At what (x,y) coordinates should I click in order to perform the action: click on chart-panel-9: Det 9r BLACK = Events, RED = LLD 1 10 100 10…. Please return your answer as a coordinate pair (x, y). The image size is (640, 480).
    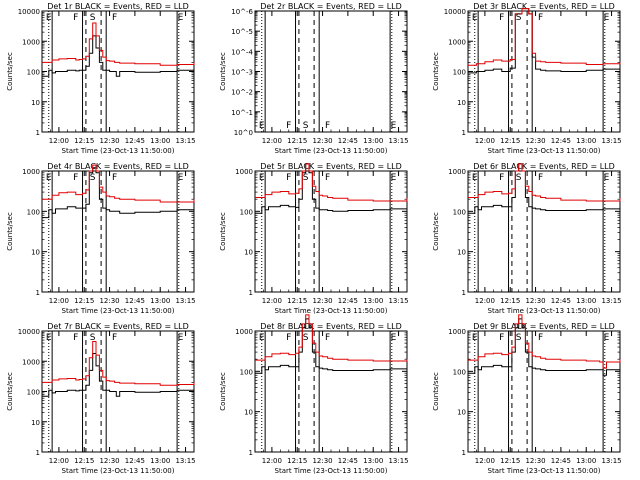
    Looking at the image, I should click on (527, 394).